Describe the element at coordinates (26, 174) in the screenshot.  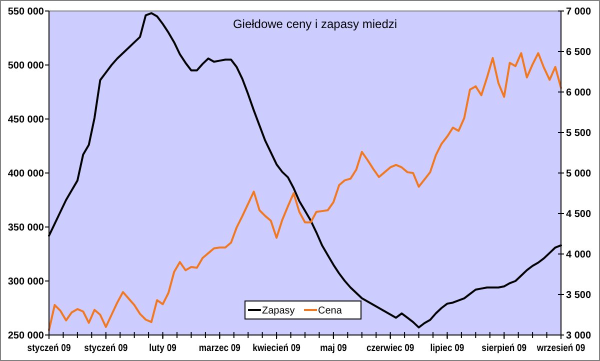
I see `y-tick-label: 400 000` at that location.